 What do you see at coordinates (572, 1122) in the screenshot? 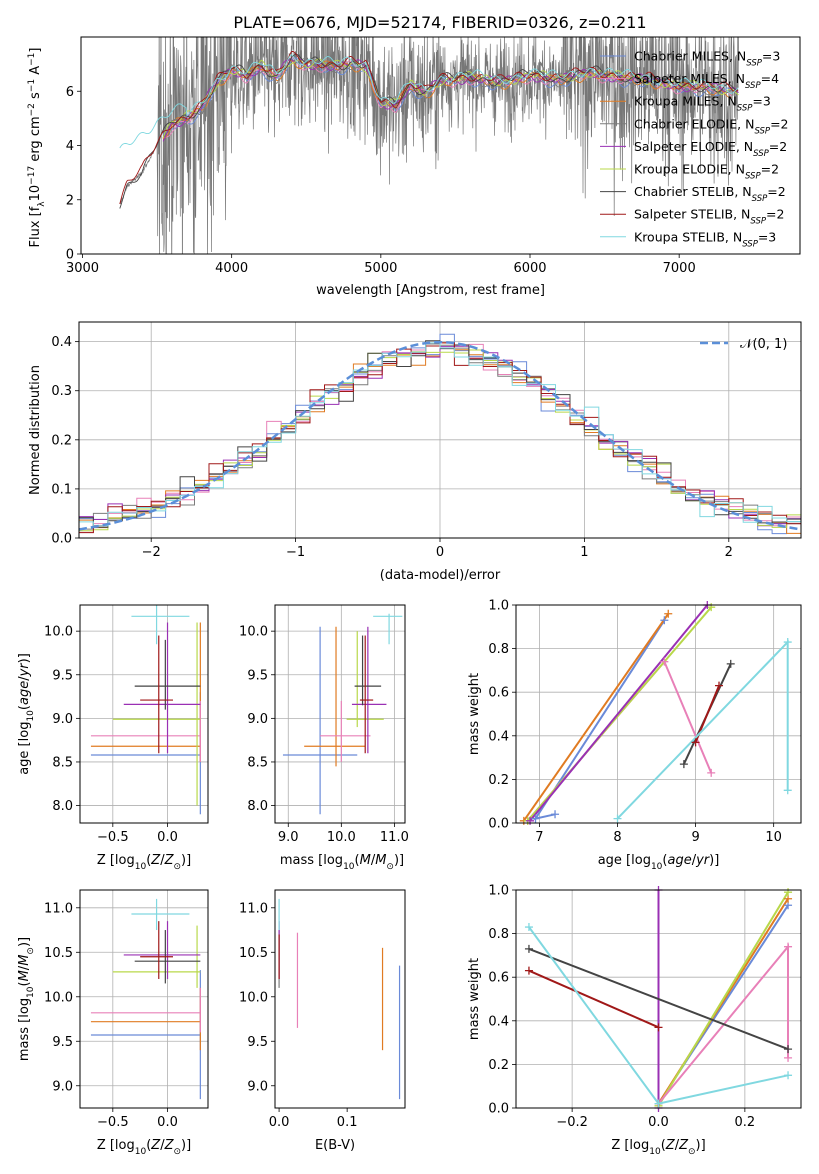
I see `x-tick-label: −0.2` at bounding box center [572, 1122].